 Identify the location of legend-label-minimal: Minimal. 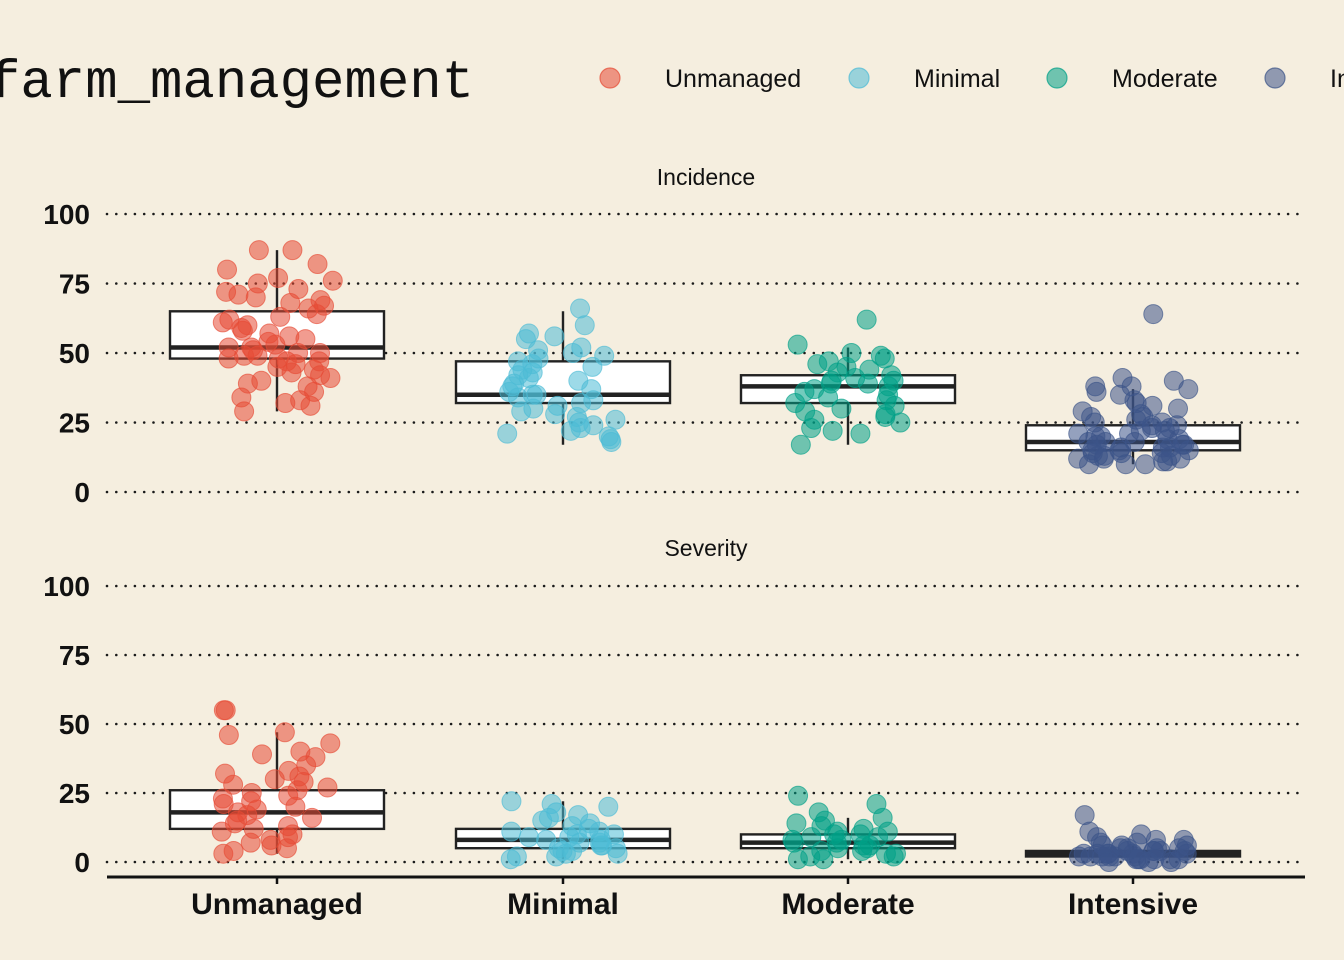
(957, 79).